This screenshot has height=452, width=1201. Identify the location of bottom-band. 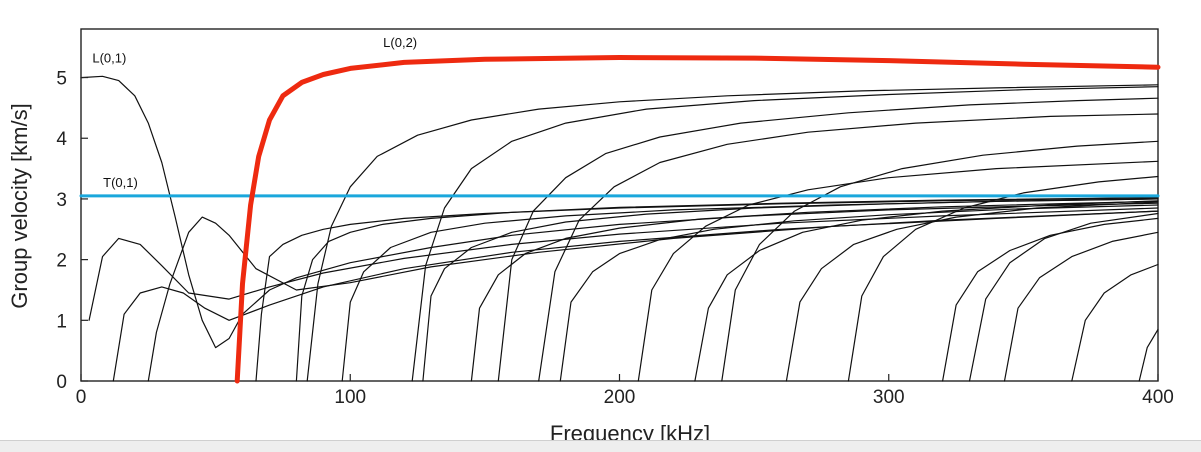
(600, 446).